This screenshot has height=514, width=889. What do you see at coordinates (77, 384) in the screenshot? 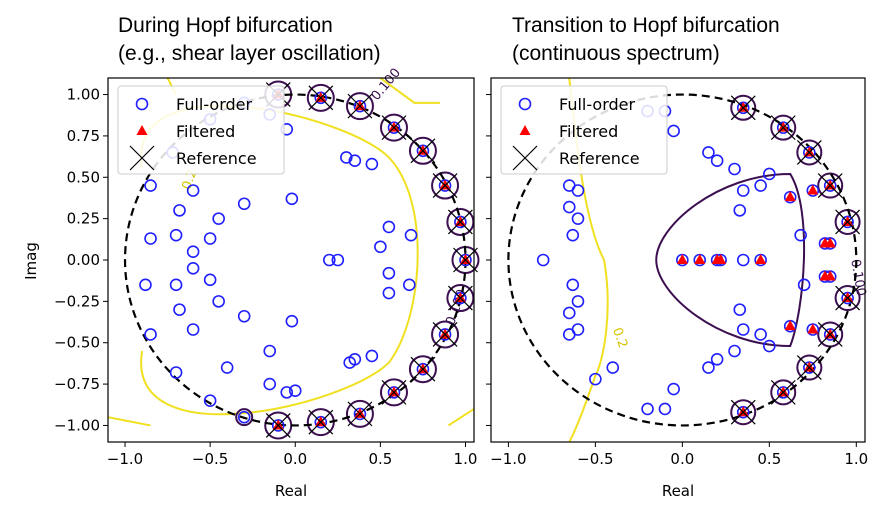
I see `y-tick-label: −0.75` at bounding box center [77, 384].